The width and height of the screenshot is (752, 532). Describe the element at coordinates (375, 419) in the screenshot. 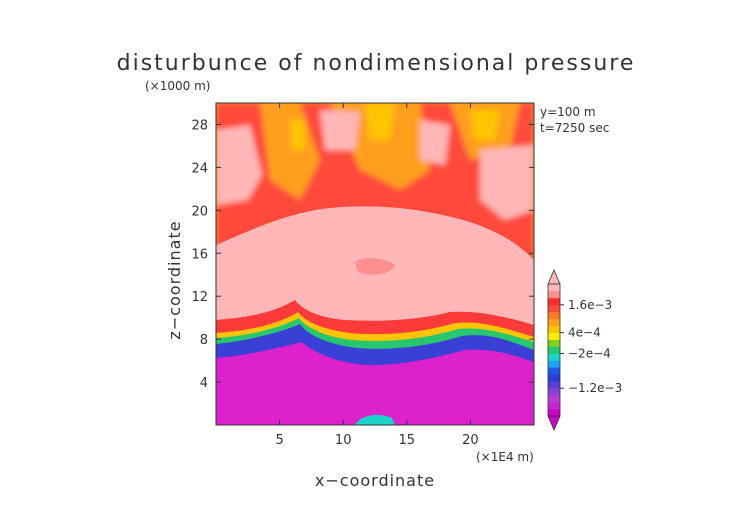

I see `bottom-cyan-patch` at that location.